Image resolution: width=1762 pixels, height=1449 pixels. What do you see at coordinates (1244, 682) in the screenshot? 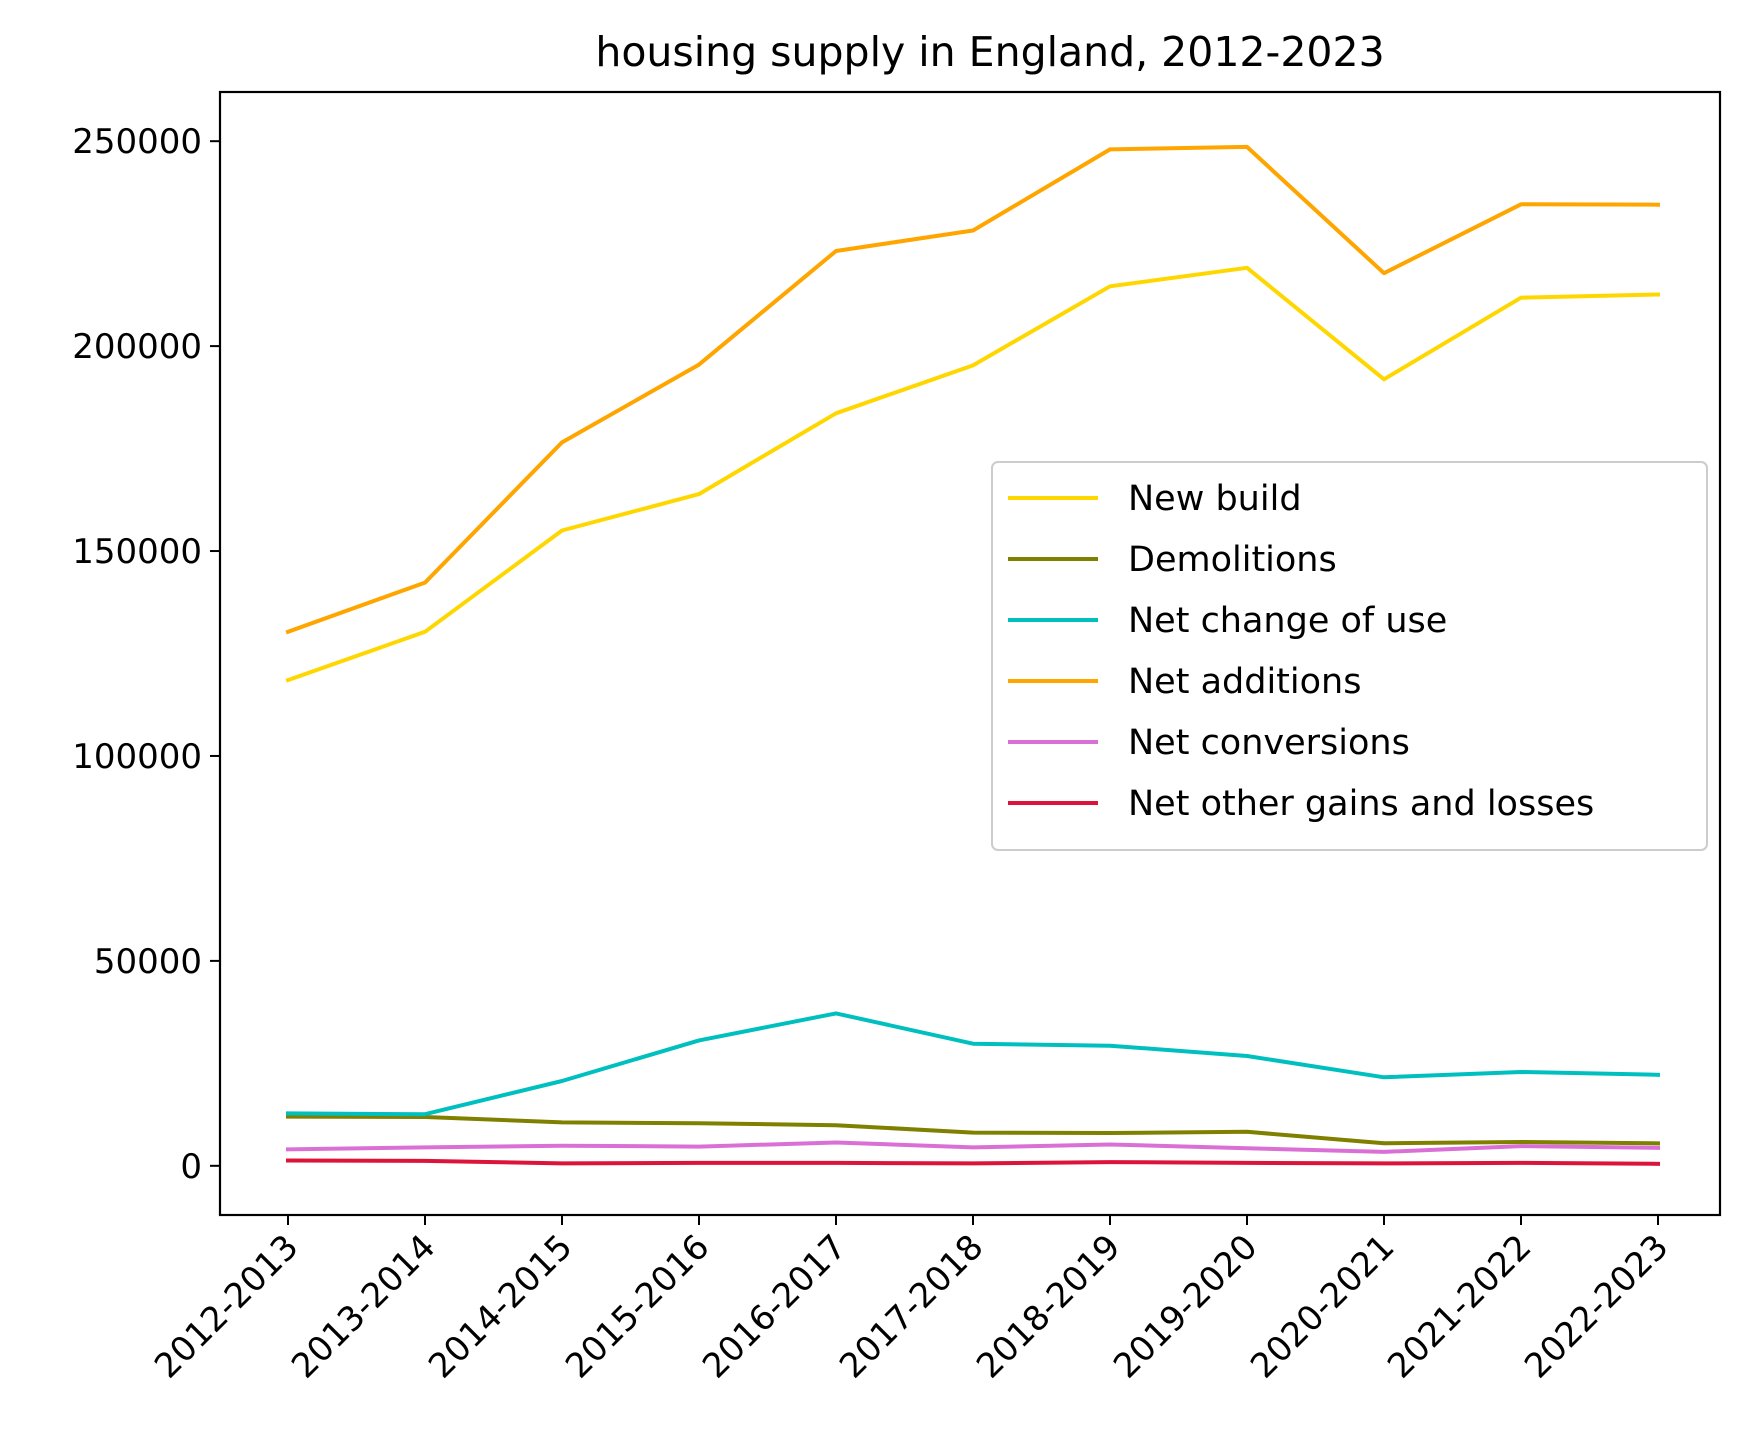
I see `legend-label-net-additions: Net additions` at bounding box center [1244, 682].